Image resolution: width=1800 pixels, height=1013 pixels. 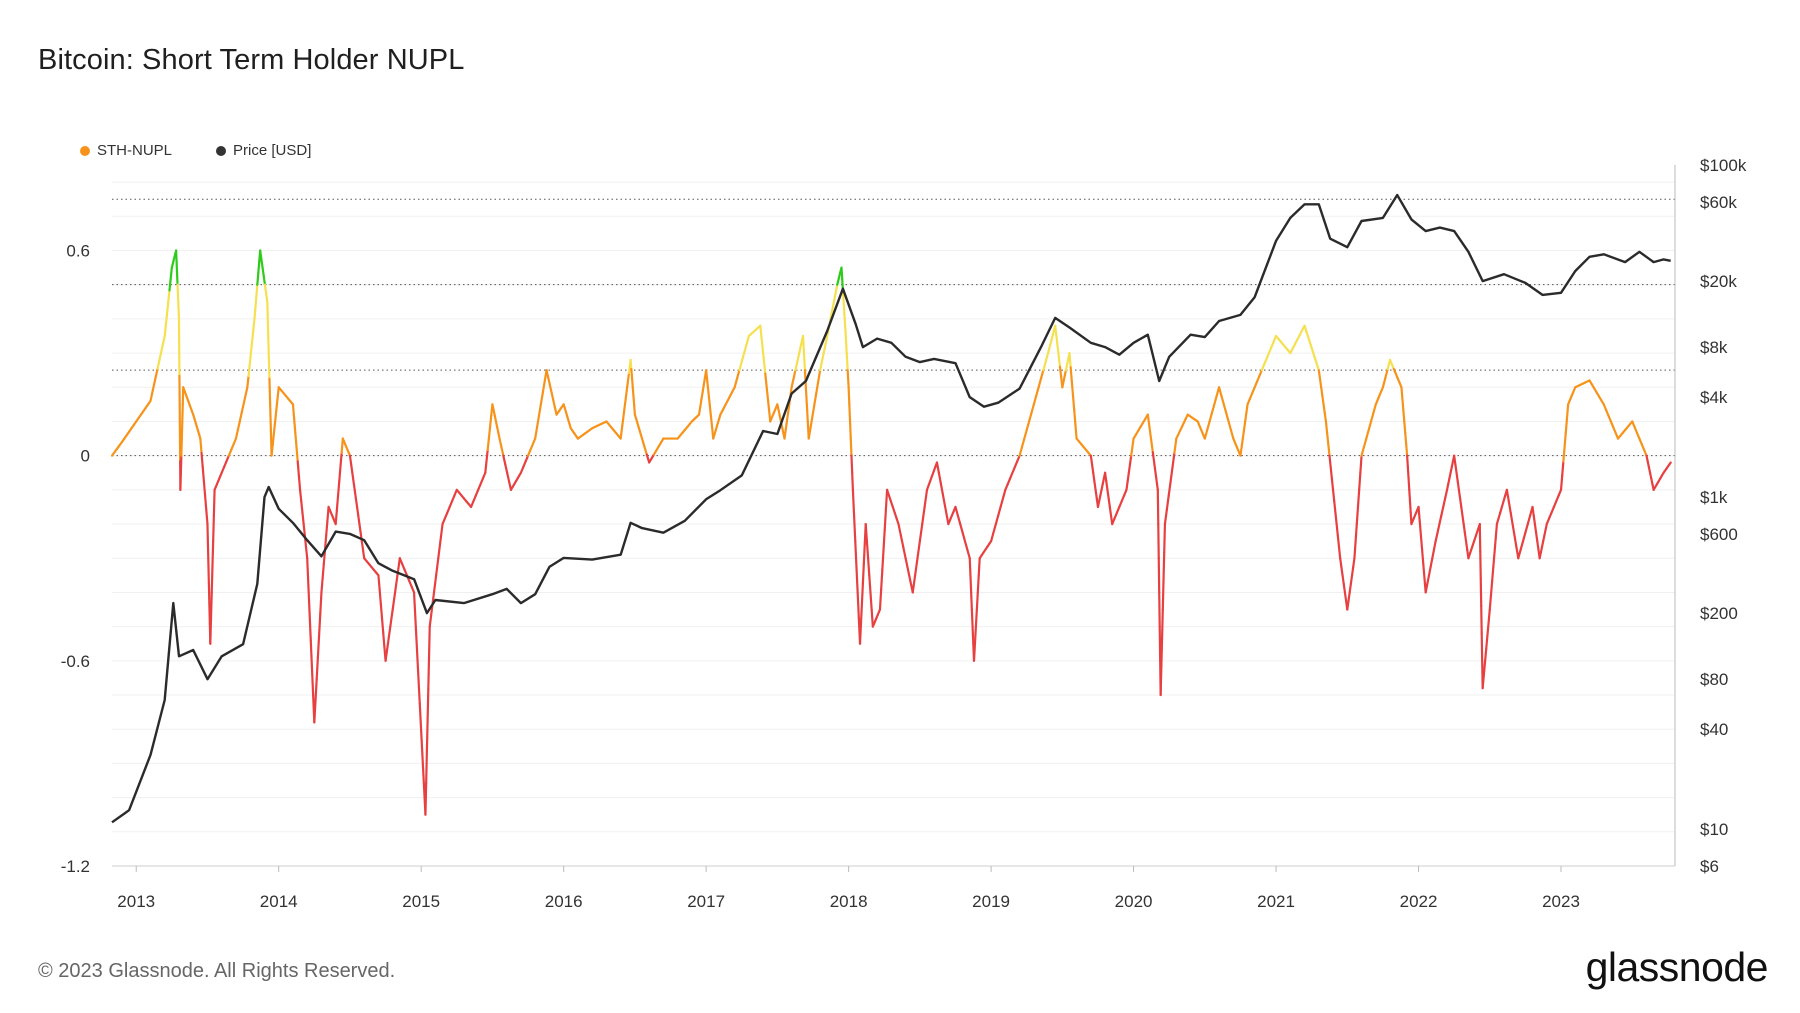 I want to click on y-left-tick-label: 0, so click(x=85, y=456).